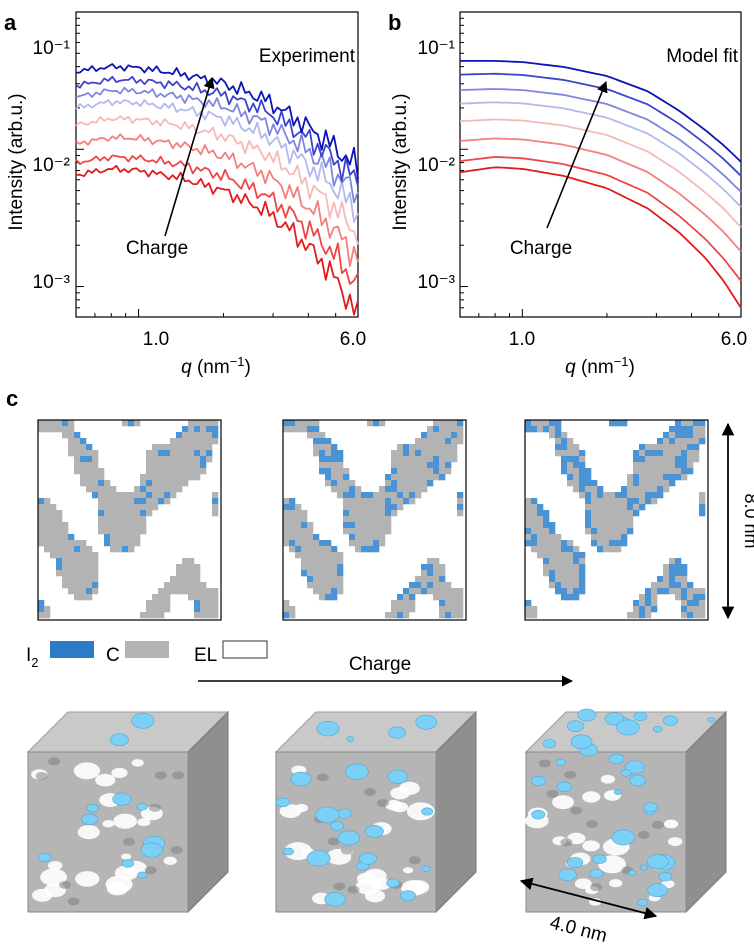  Describe the element at coordinates (217, 219) in the screenshot. I see `series-line` at that location.